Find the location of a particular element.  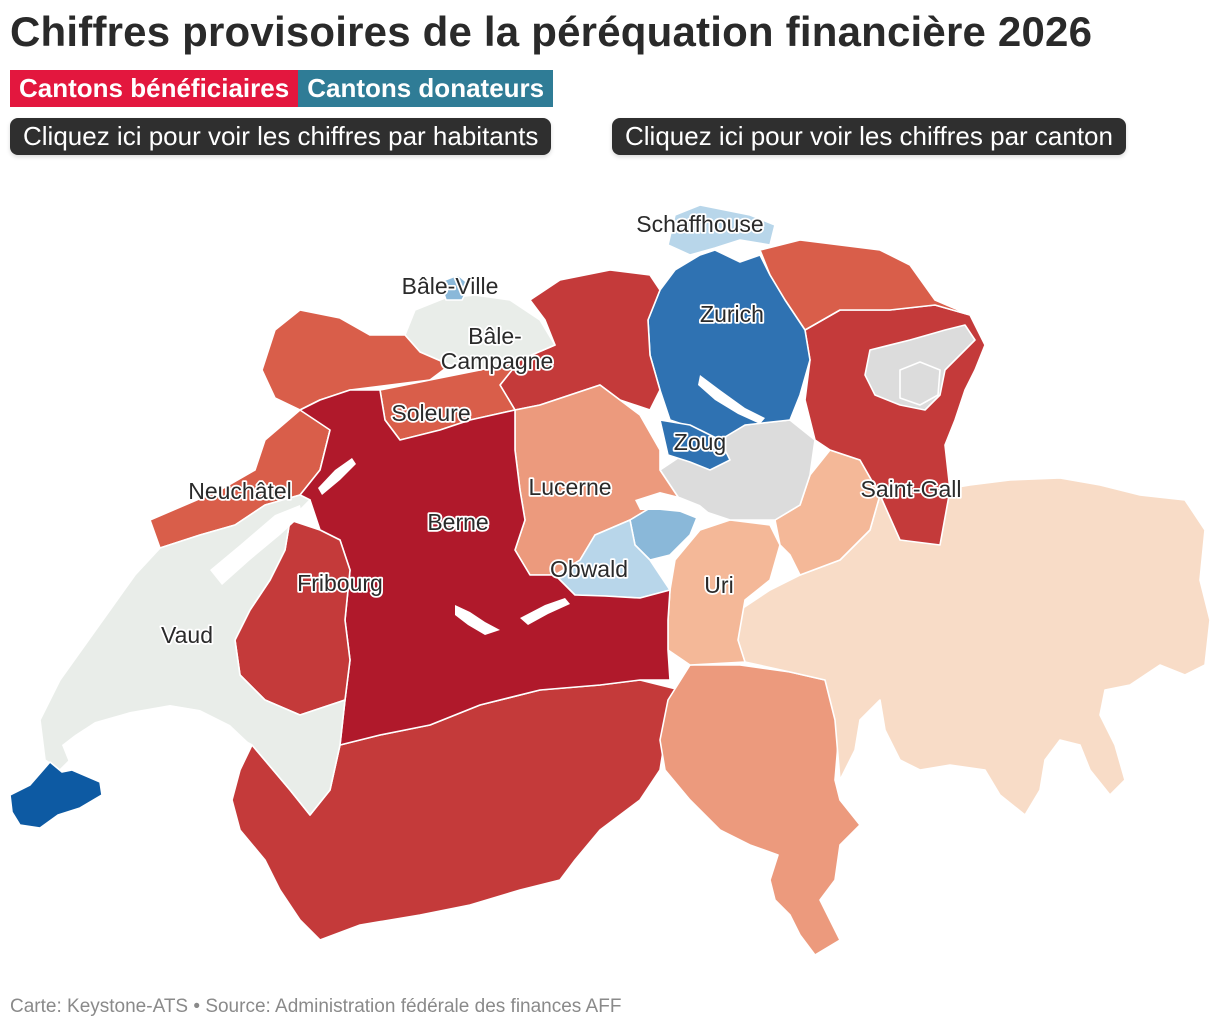

lake-thun-brienz is located at coordinates (512, 616).